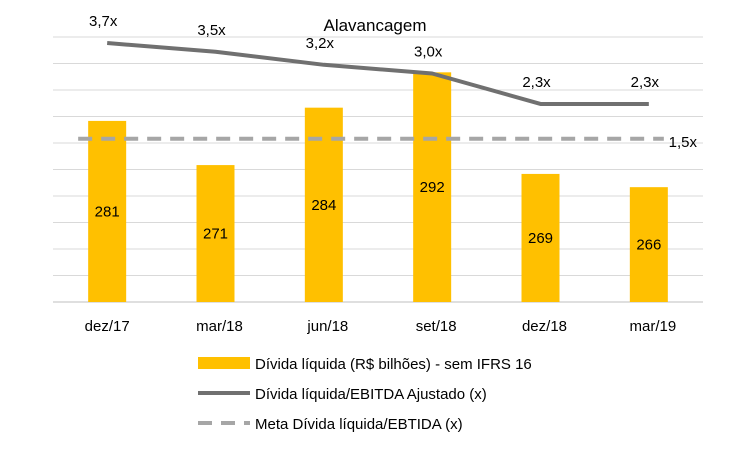 This screenshot has width=750, height=449. Describe the element at coordinates (371, 394) in the screenshot. I see `legend-label-leverage: Dívida líquida/EBITDA Ajustado (x)` at that location.